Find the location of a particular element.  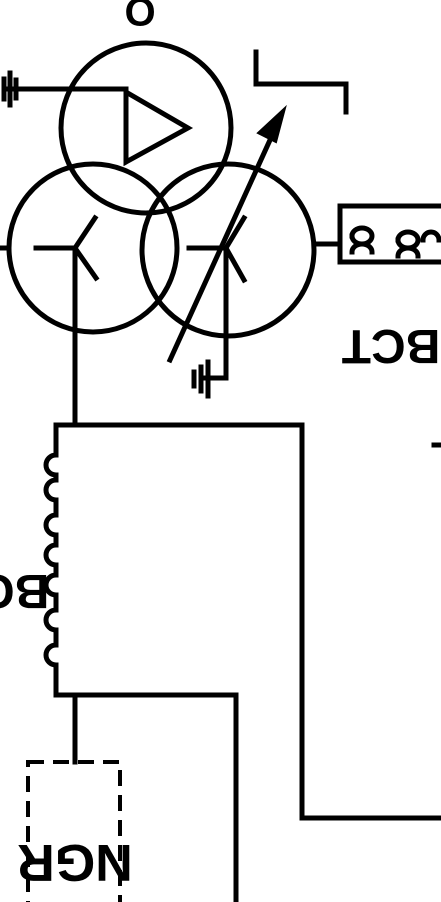

wye-winding-secondary-icon is located at coordinates (217, 297).